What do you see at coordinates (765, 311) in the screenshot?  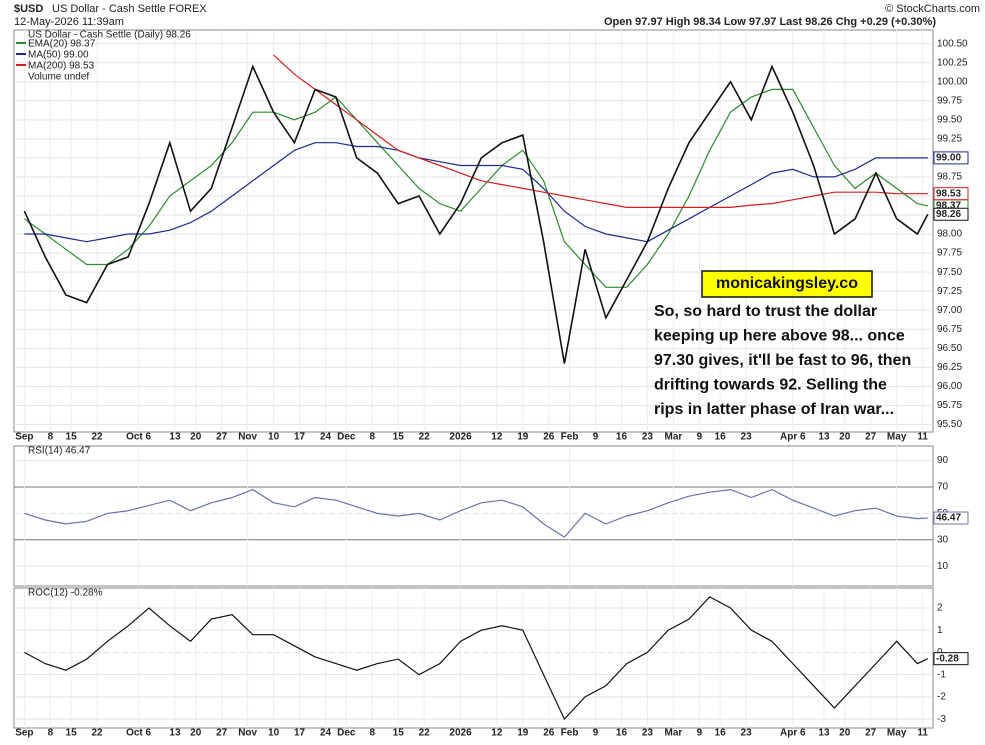 I see `annotation-text: So, so hard to trust the dollar` at bounding box center [765, 311].